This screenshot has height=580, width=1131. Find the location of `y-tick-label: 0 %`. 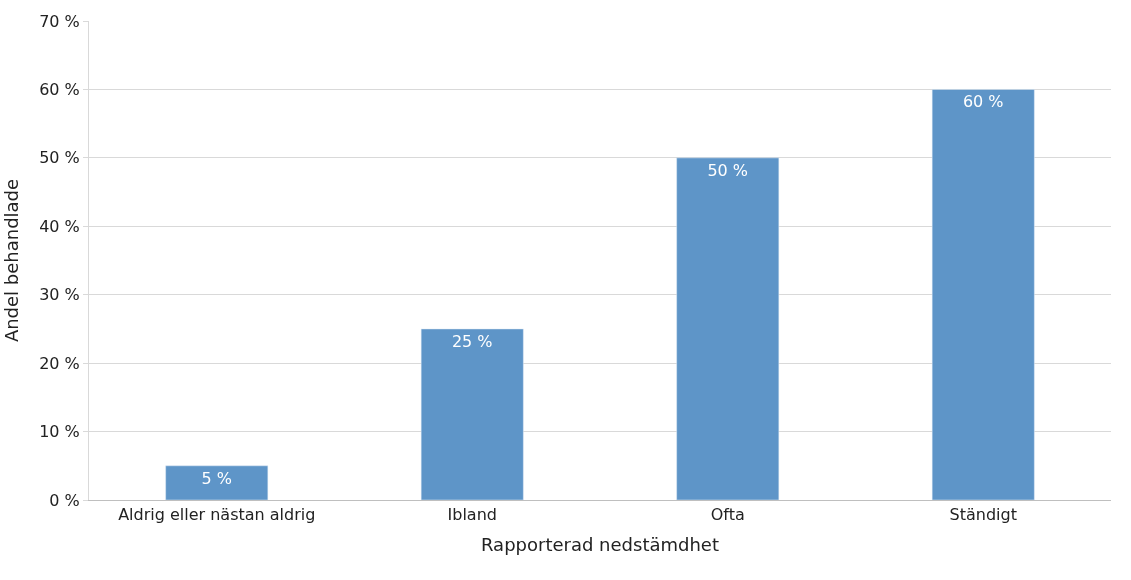

y-tick-label: 0 % is located at coordinates (64, 500).